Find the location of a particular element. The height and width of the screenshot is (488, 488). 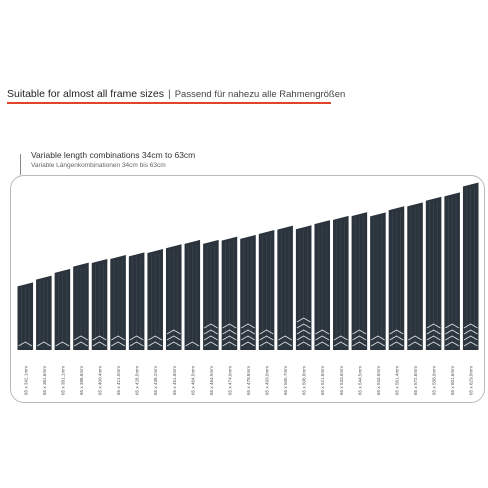

bar-group: 65 x 493.0mm is located at coordinates (266, 312).